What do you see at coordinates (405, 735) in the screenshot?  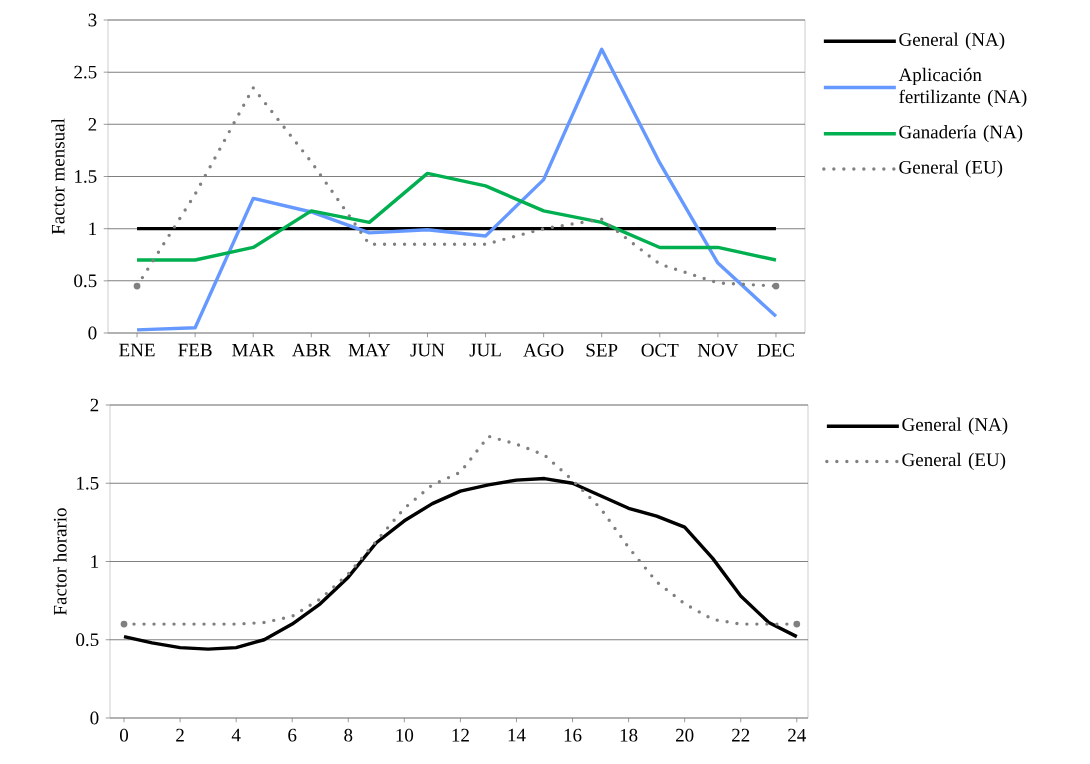 I see `x-tick-label: 10` at bounding box center [405, 735].